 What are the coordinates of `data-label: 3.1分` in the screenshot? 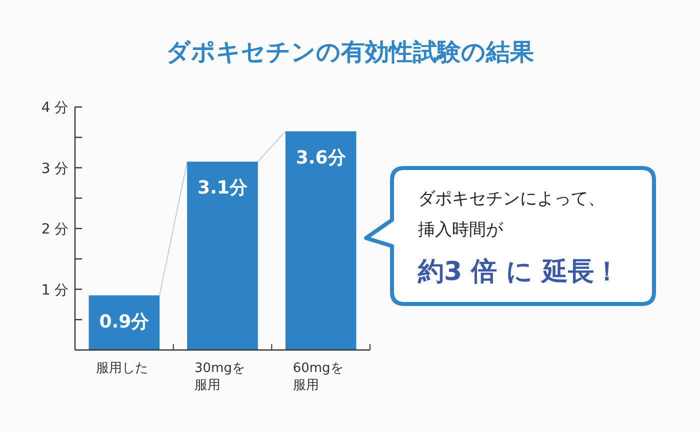 It's located at (223, 188).